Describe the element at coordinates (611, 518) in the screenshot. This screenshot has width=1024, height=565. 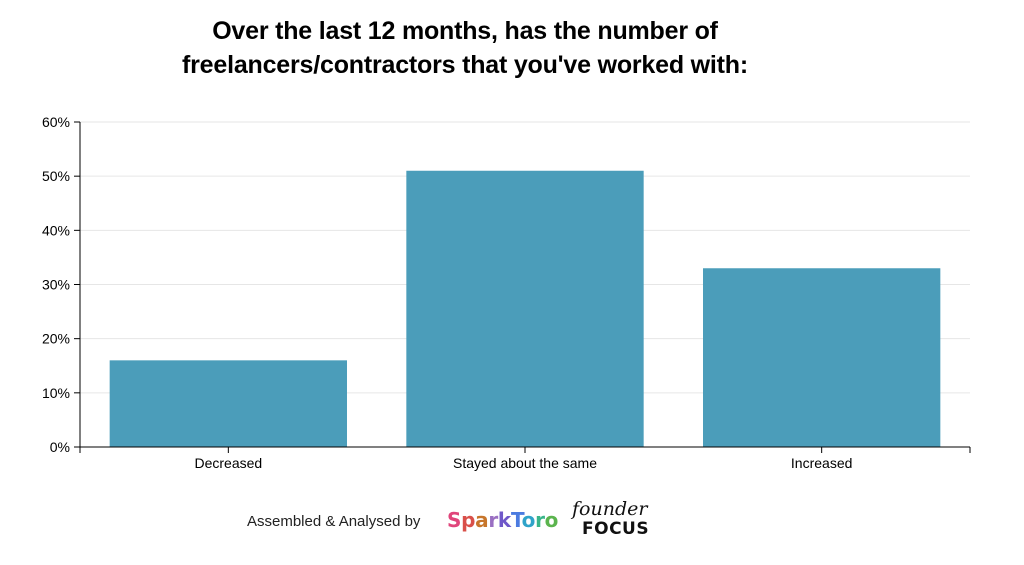
I see `founder-focus-logo: founder FOCUS` at that location.